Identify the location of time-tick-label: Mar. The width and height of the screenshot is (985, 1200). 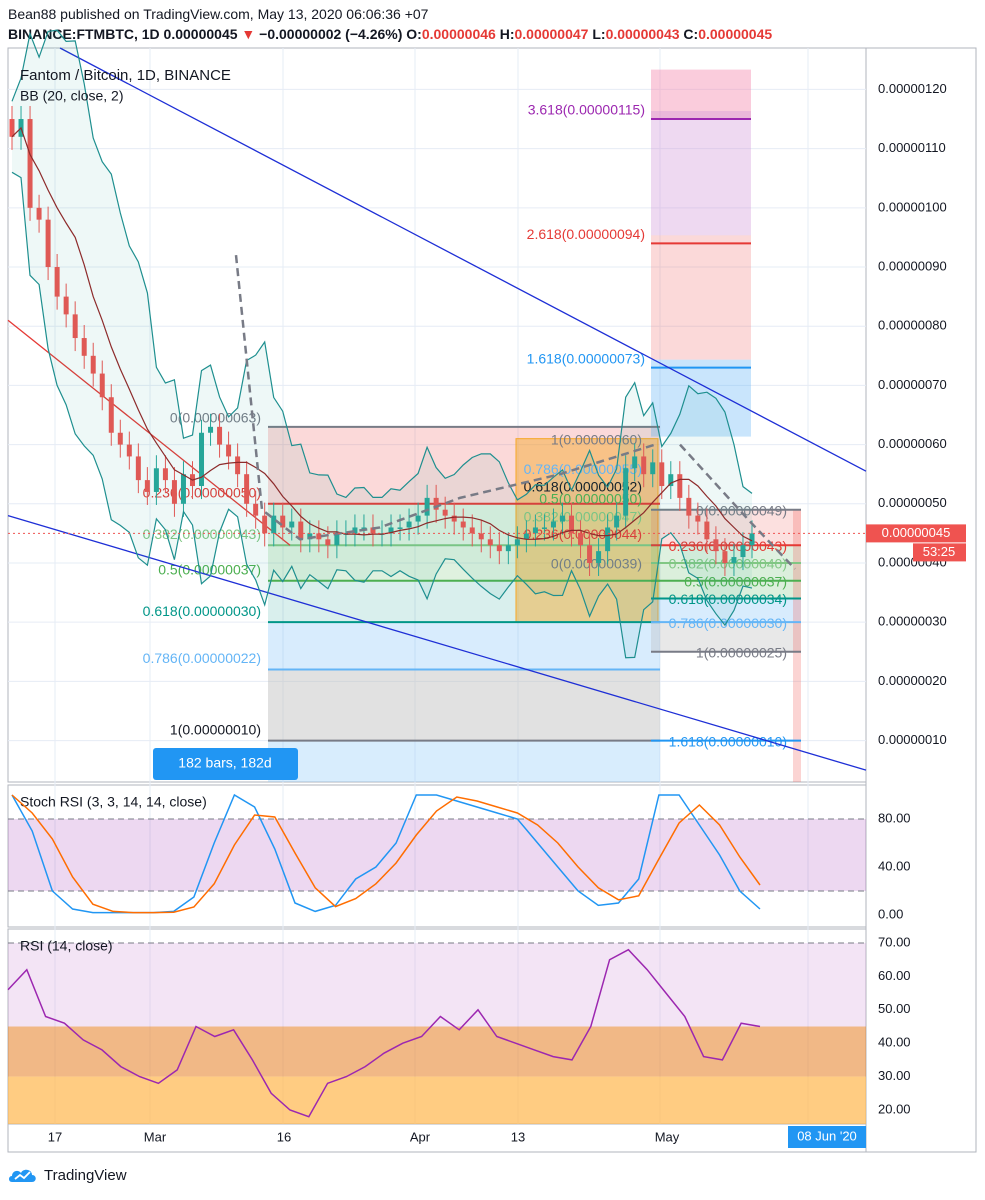
(155, 1136).